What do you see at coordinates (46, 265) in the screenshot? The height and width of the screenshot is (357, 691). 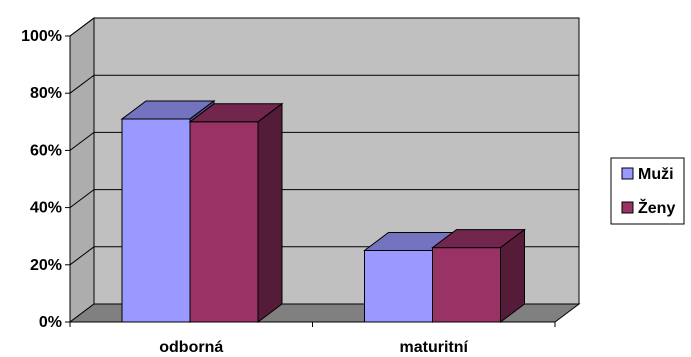 I see `y-tick-label: 20%` at bounding box center [46, 265].